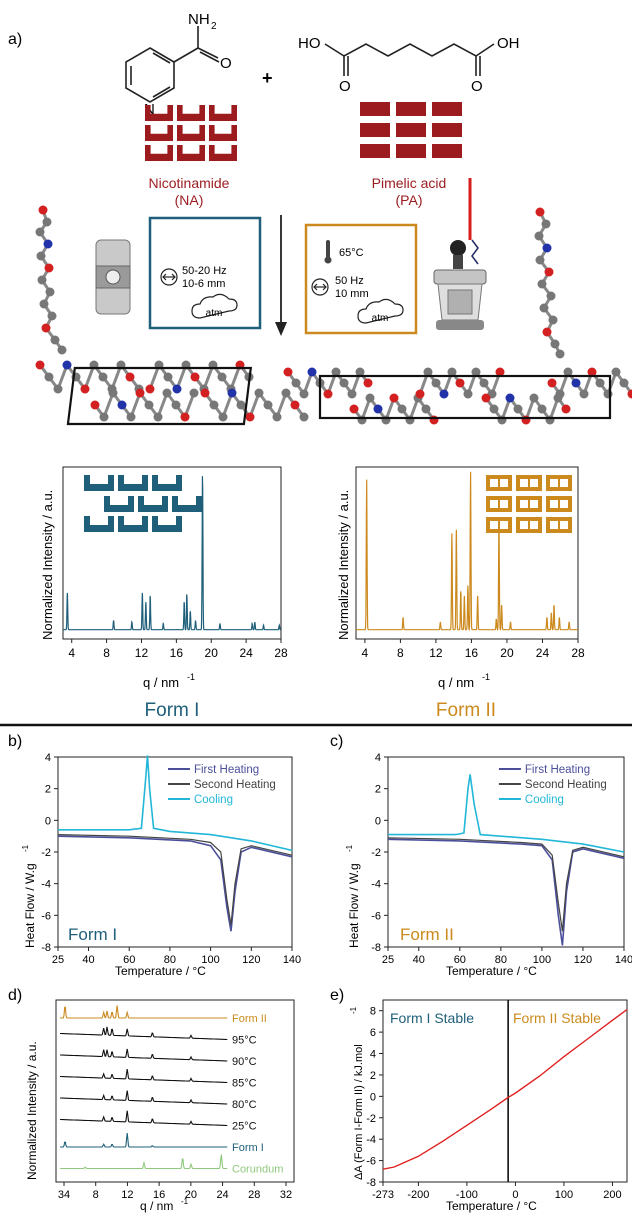 This screenshot has width=632, height=1215. I want to click on y-tick-label: -6, so click(376, 916).